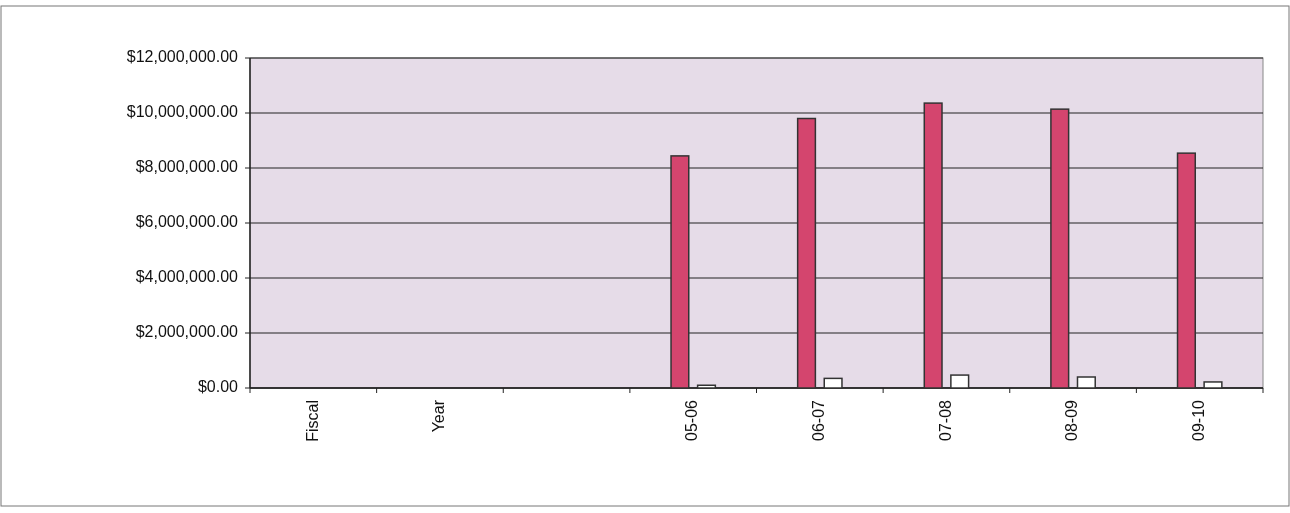  What do you see at coordinates (439, 416) in the screenshot?
I see `x-tick-label: Year` at bounding box center [439, 416].